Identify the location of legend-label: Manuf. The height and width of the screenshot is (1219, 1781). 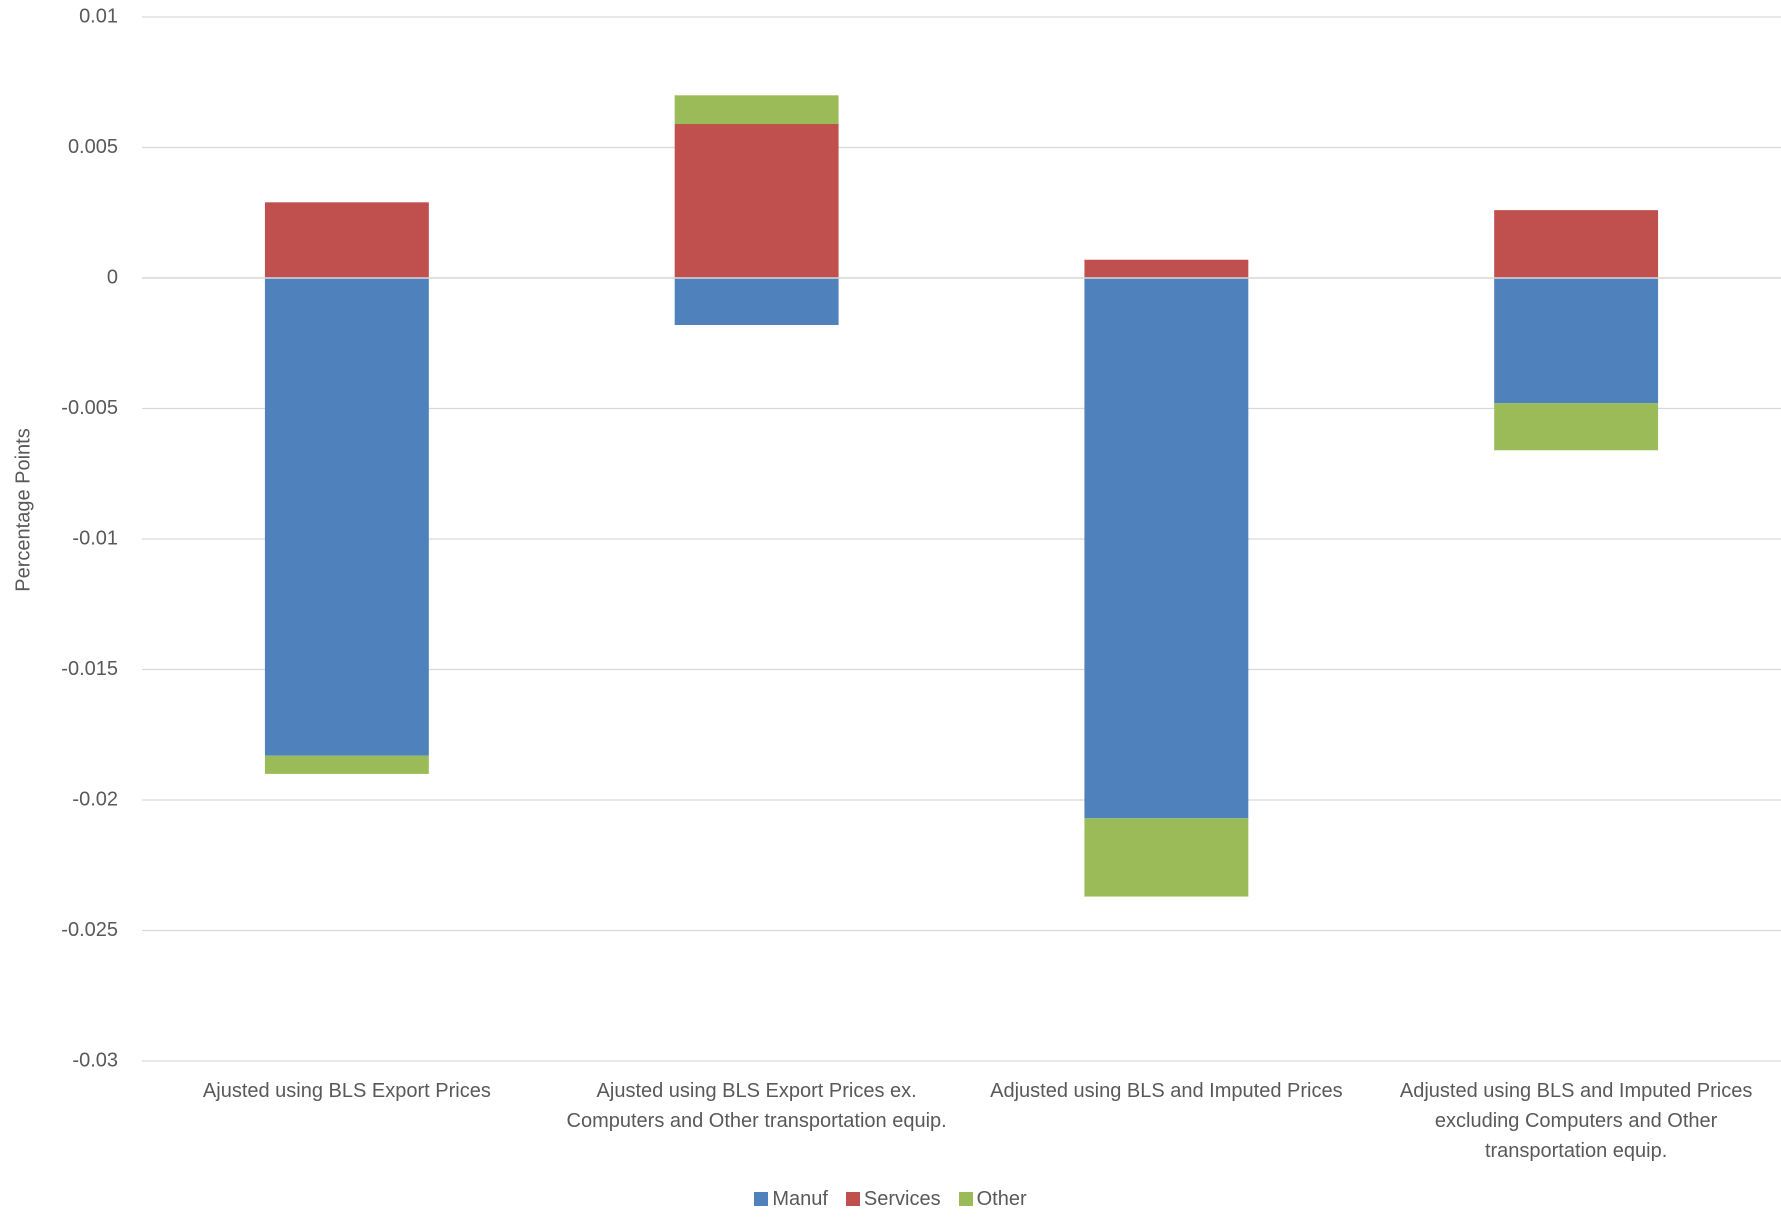
(800, 1199).